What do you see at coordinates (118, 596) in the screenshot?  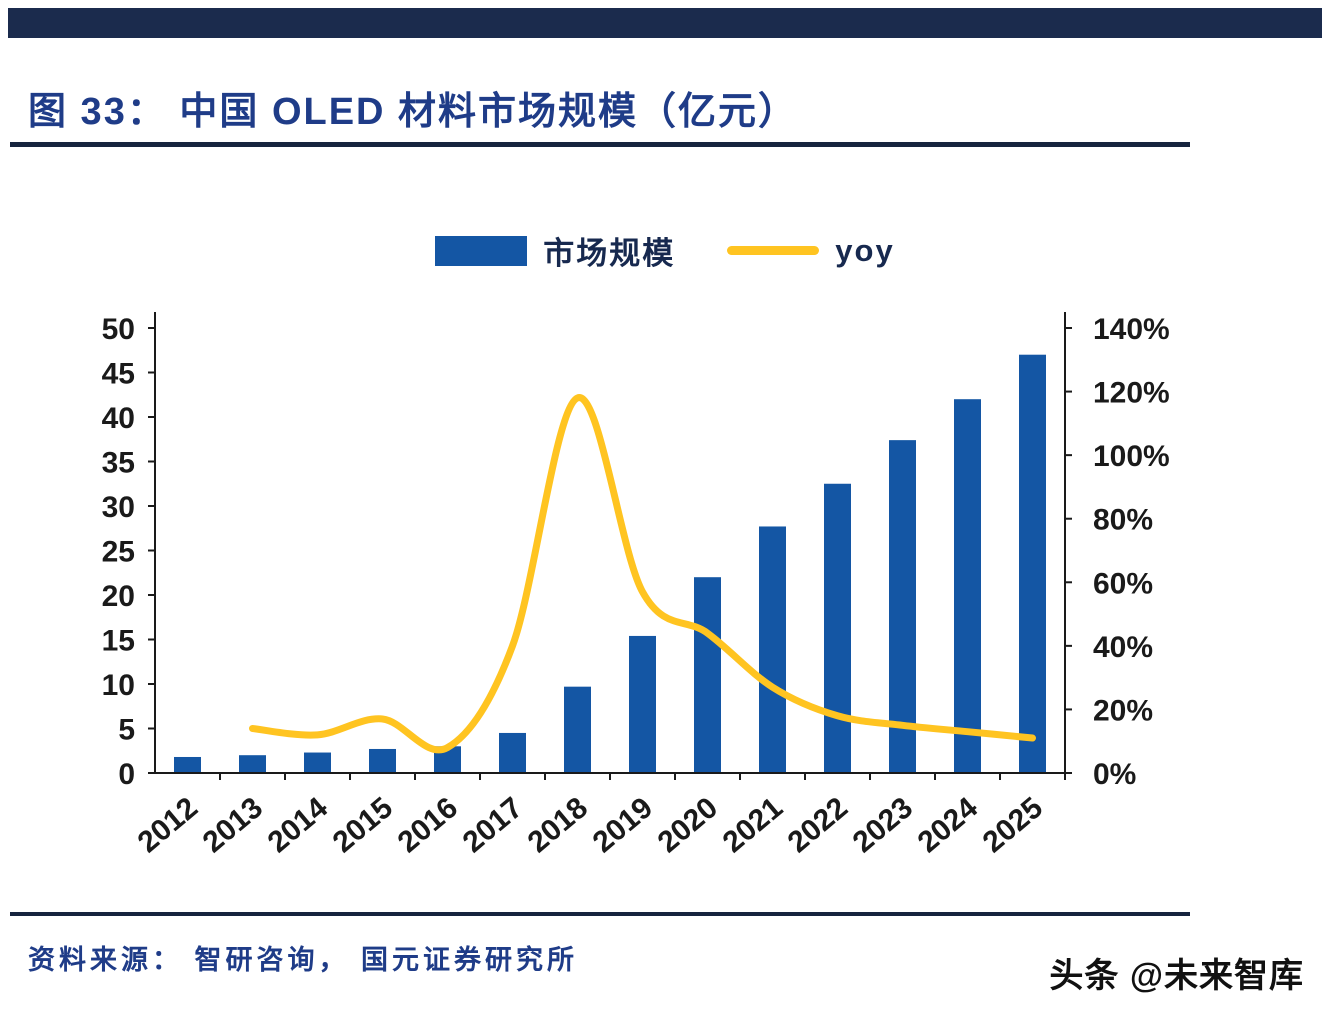 I see `svg-text: 20` at bounding box center [118, 596].